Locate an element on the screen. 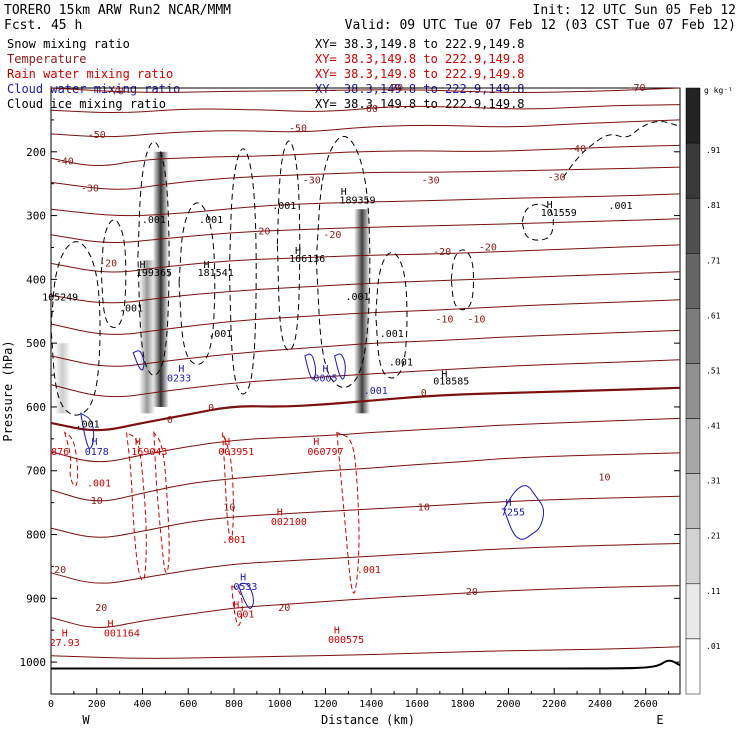 This screenshot has width=740, height=740. colorbar-label: .11 is located at coordinates (713, 591).